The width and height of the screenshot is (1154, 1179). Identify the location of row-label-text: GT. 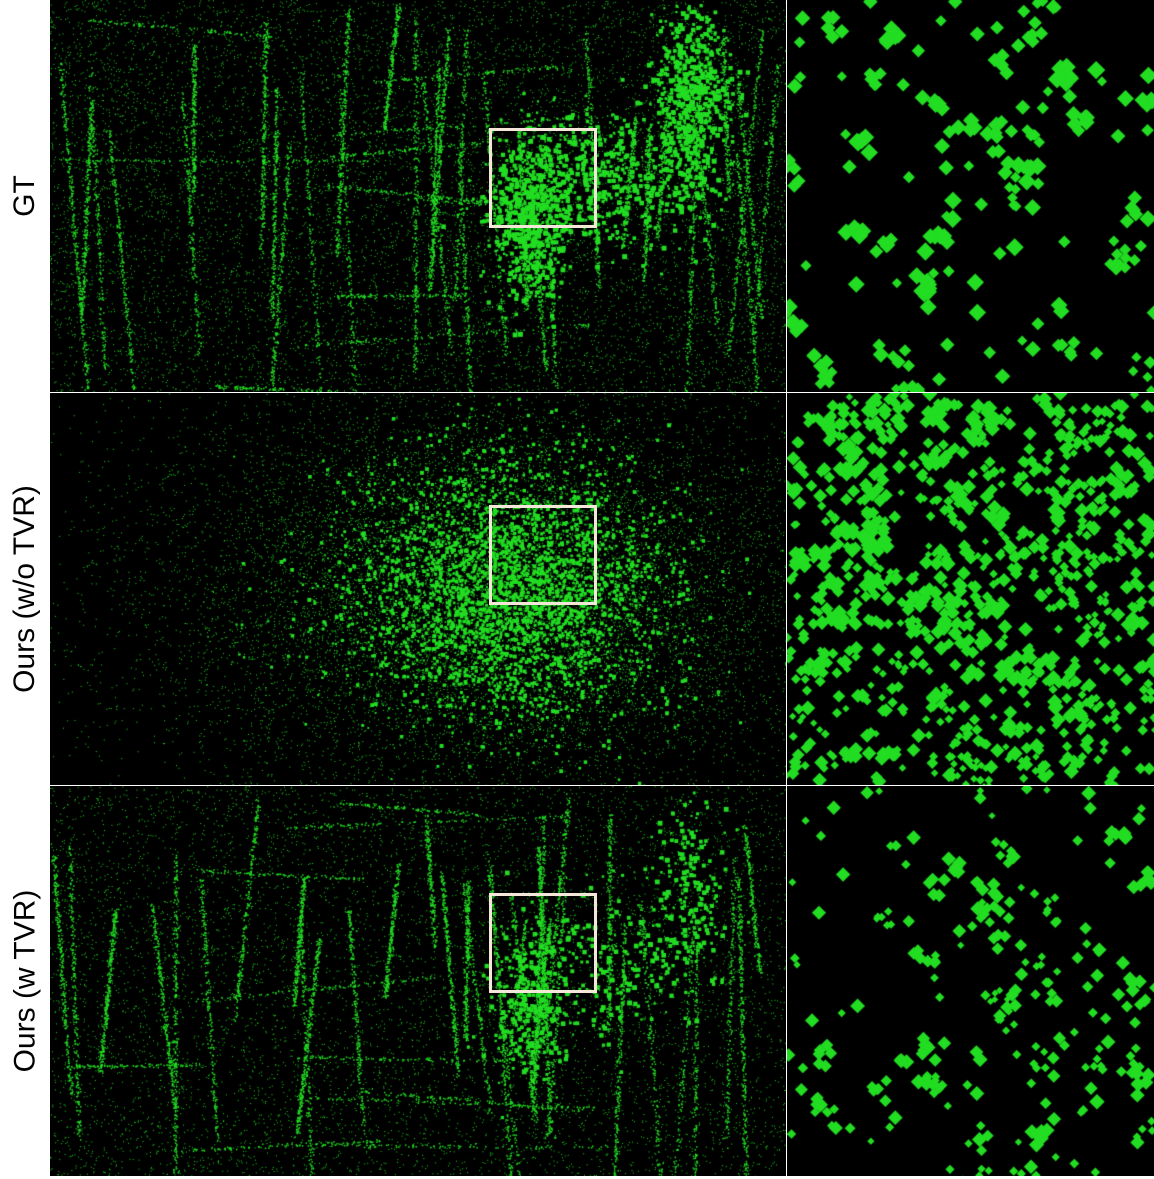
(24, 196).